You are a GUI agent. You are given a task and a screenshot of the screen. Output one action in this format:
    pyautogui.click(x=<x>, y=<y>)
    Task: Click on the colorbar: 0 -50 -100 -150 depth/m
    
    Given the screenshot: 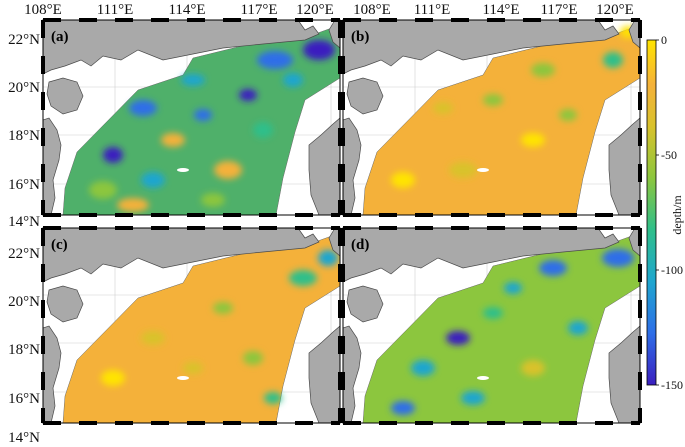 What is the action you would take?
    pyautogui.click(x=665, y=212)
    